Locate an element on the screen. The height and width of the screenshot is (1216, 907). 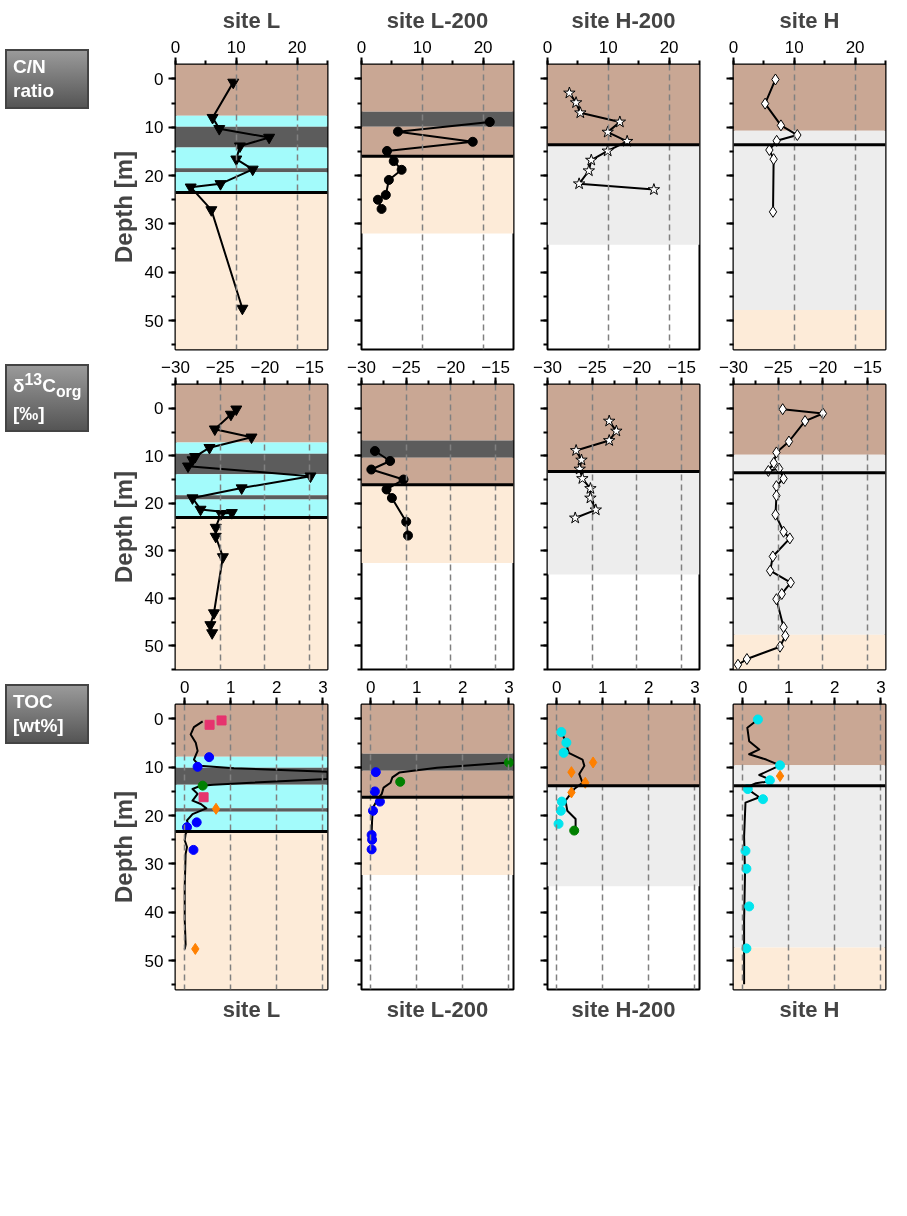
text: C/N ratio is located at coordinates (34, 79).